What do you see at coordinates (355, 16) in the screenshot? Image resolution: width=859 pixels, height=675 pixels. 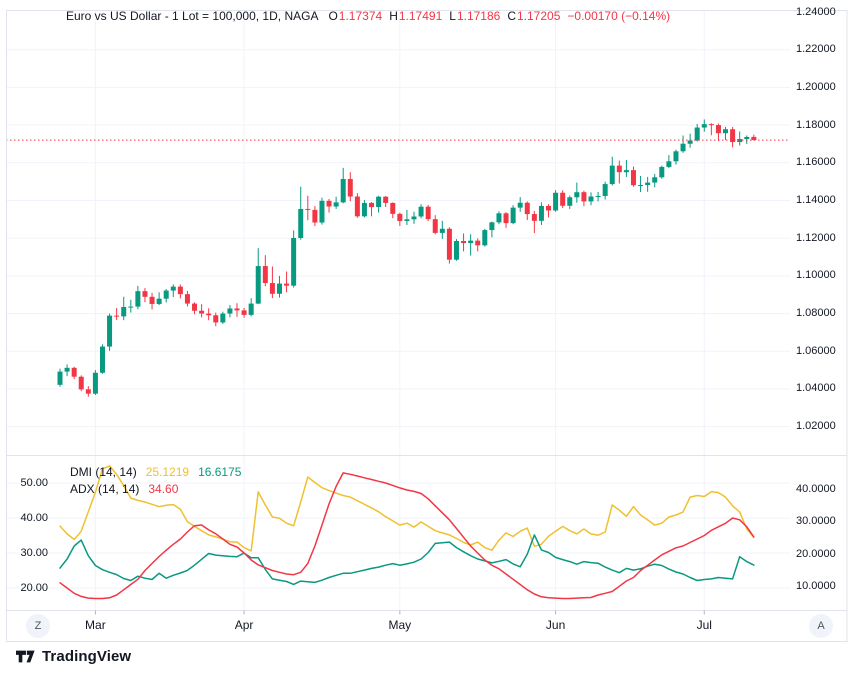 I see `ohlc-open: O 1.17374` at bounding box center [355, 16].